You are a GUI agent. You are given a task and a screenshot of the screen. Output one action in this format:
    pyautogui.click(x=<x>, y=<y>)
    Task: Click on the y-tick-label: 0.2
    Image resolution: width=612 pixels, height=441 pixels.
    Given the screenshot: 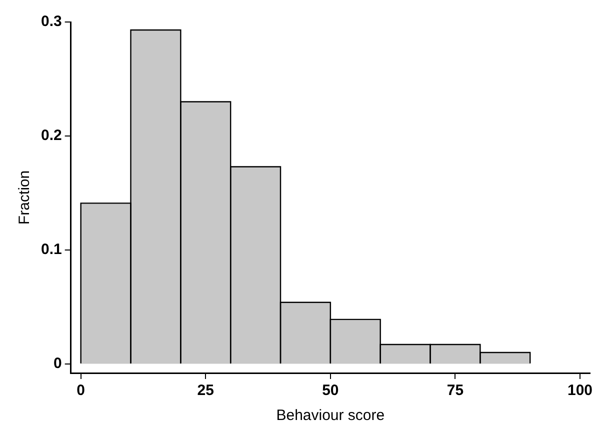 What is the action you would take?
    pyautogui.click(x=51, y=135)
    